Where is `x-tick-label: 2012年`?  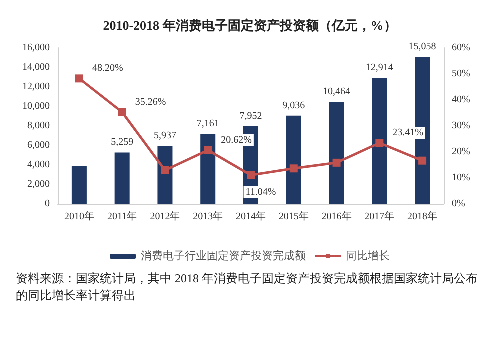 x-tick-label: 2012年 is located at coordinates (165, 216).